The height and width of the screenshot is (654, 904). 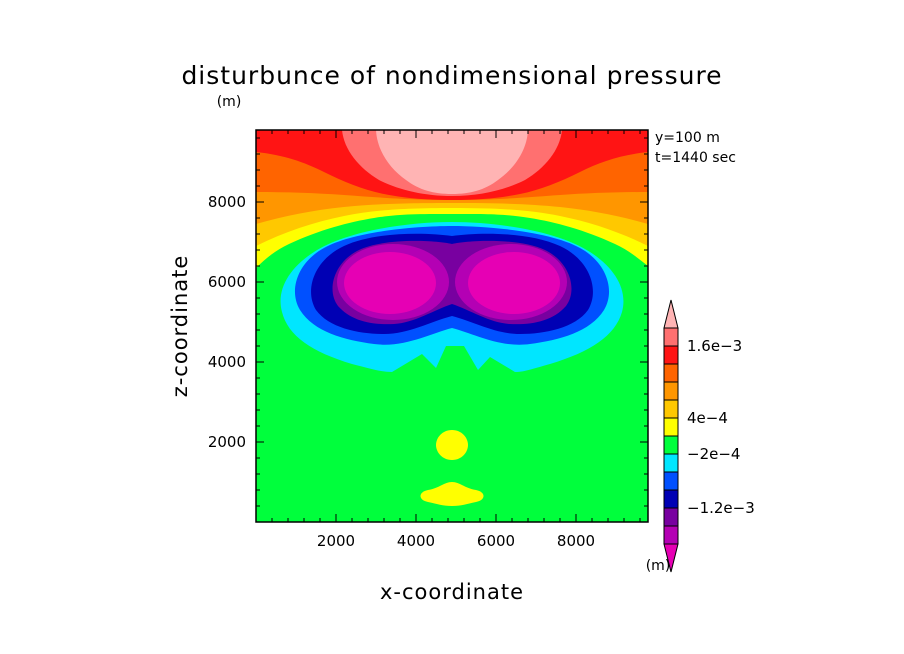 What do you see at coordinates (227, 442) in the screenshot?
I see `y-tick-label: 2000` at bounding box center [227, 442].